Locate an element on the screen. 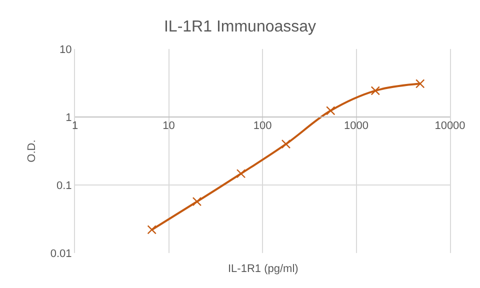 This screenshot has height=288, width=480. x-tick-label: 1000 is located at coordinates (356, 126).